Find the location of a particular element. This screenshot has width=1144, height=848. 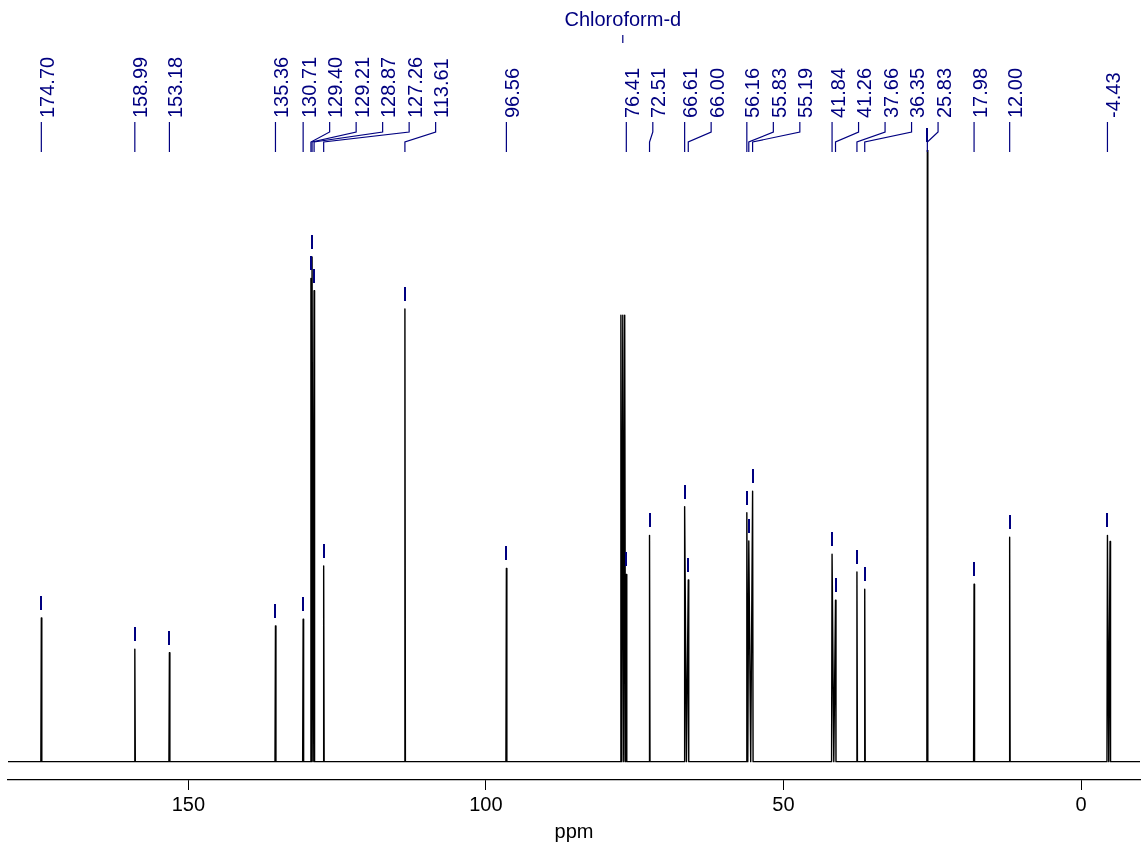

annotation: 153.18 is located at coordinates (174, 87).